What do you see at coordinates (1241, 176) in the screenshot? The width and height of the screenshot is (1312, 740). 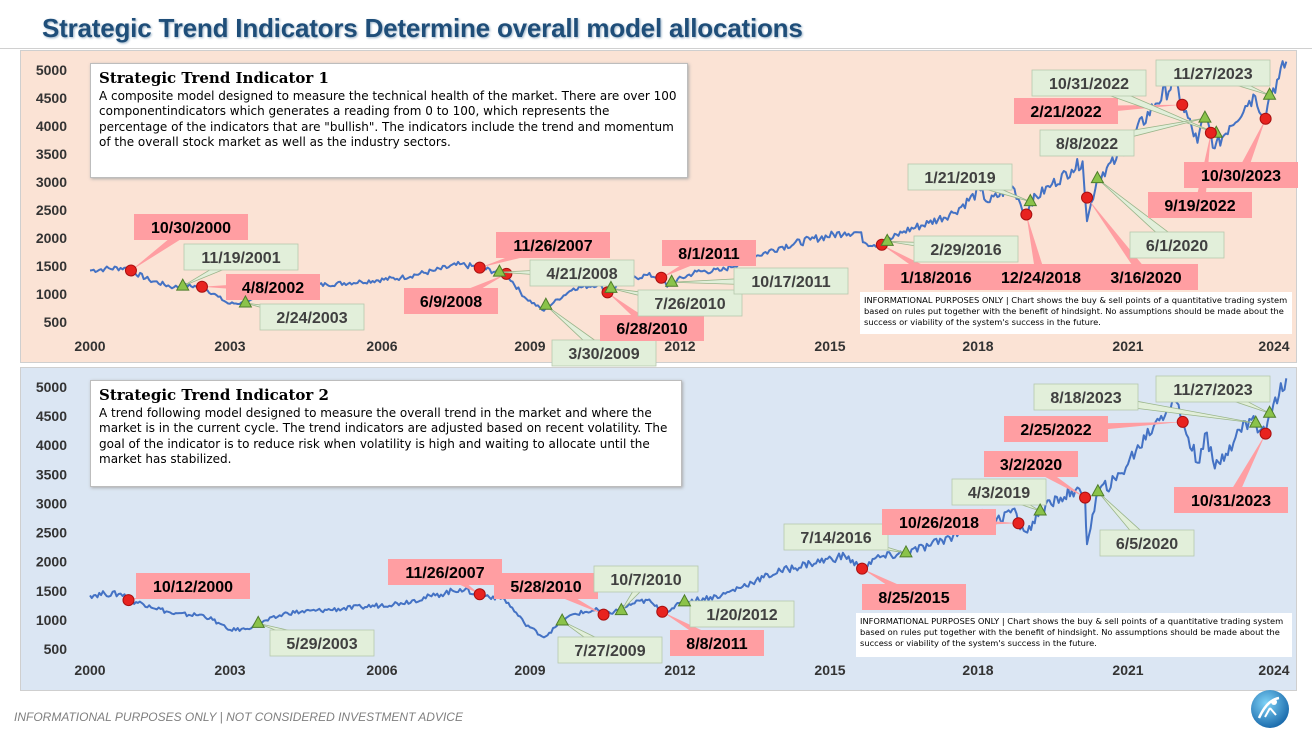 I see `signal-date-label: 10/30/2023` at bounding box center [1241, 176].